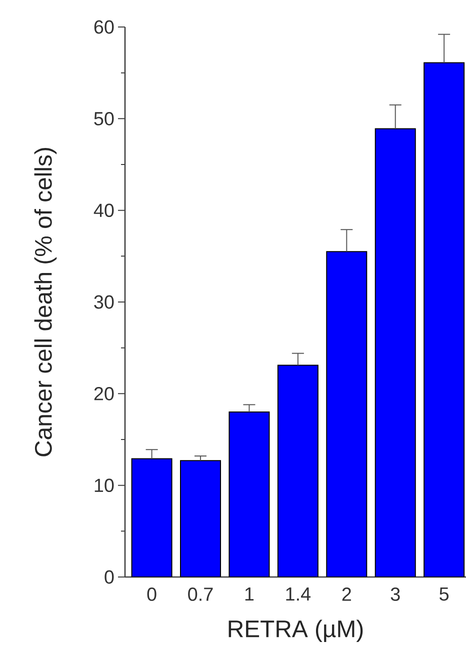  What do you see at coordinates (249, 594) in the screenshot?
I see `x-tick-label: 1` at bounding box center [249, 594].